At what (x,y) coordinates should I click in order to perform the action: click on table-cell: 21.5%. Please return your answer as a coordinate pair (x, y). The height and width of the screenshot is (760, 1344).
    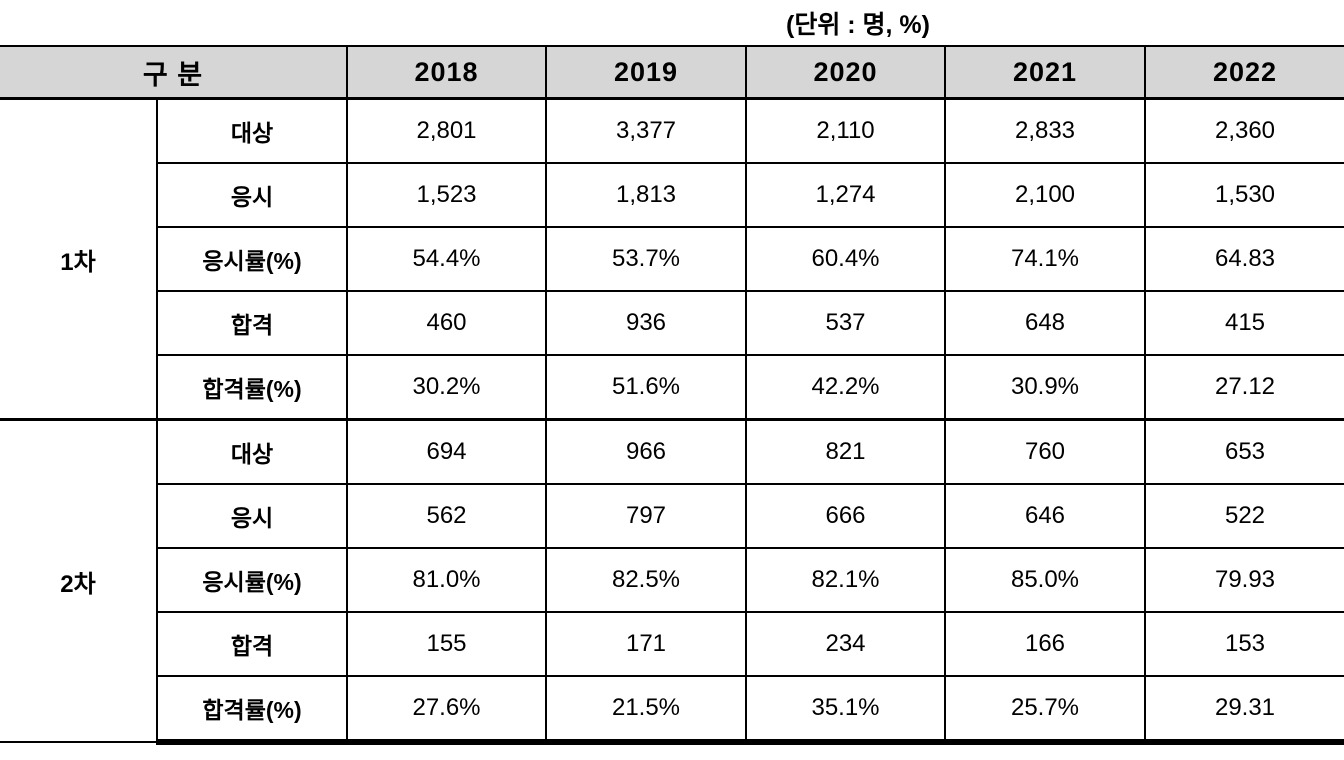
    Looking at the image, I should click on (646, 710).